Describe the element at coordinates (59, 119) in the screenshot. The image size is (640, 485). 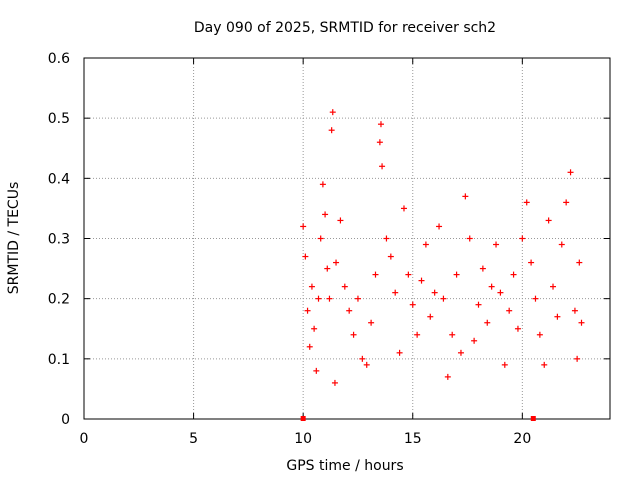
I see `y-tick-label: 0.5` at that location.